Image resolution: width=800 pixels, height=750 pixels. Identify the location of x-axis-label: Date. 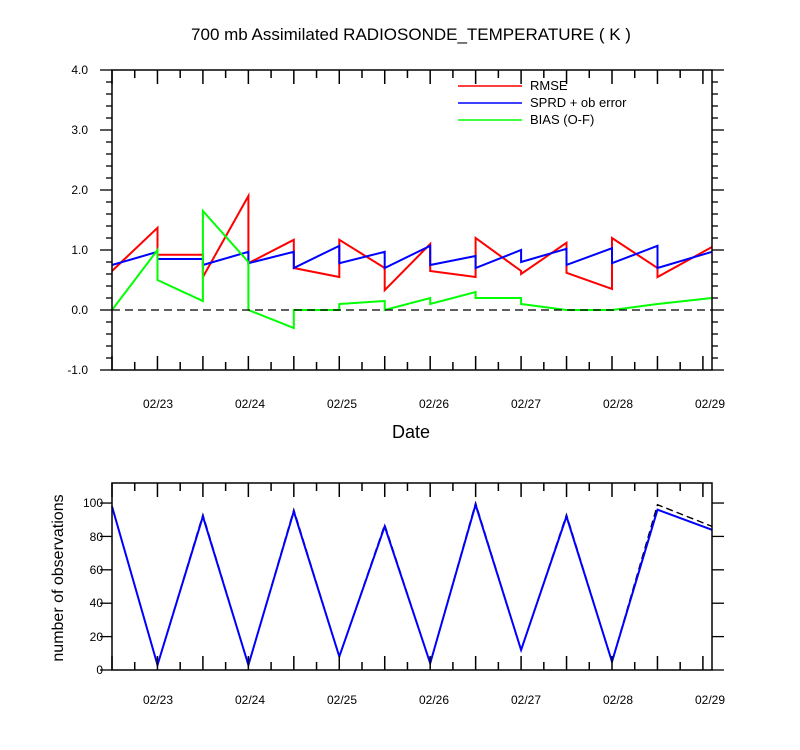
(411, 432).